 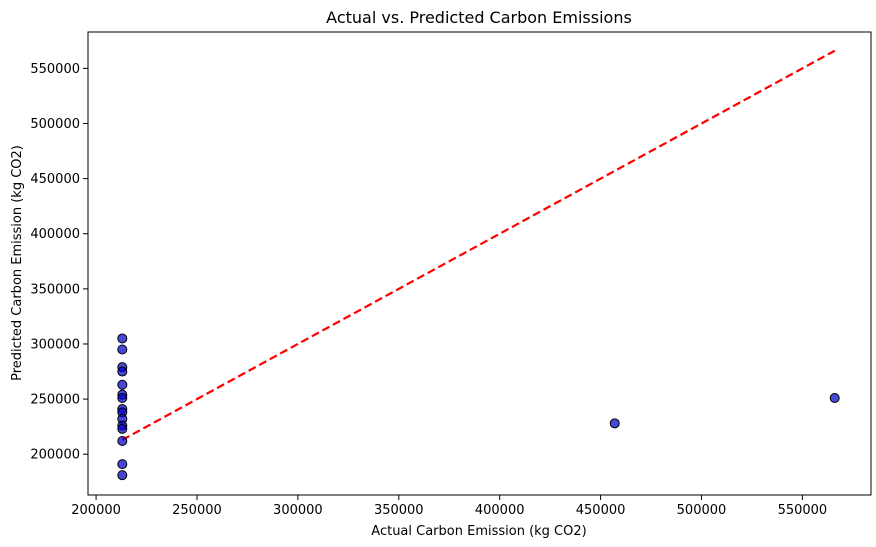 What do you see at coordinates (55, 455) in the screenshot?
I see `y-tick-label: 200000` at bounding box center [55, 455].